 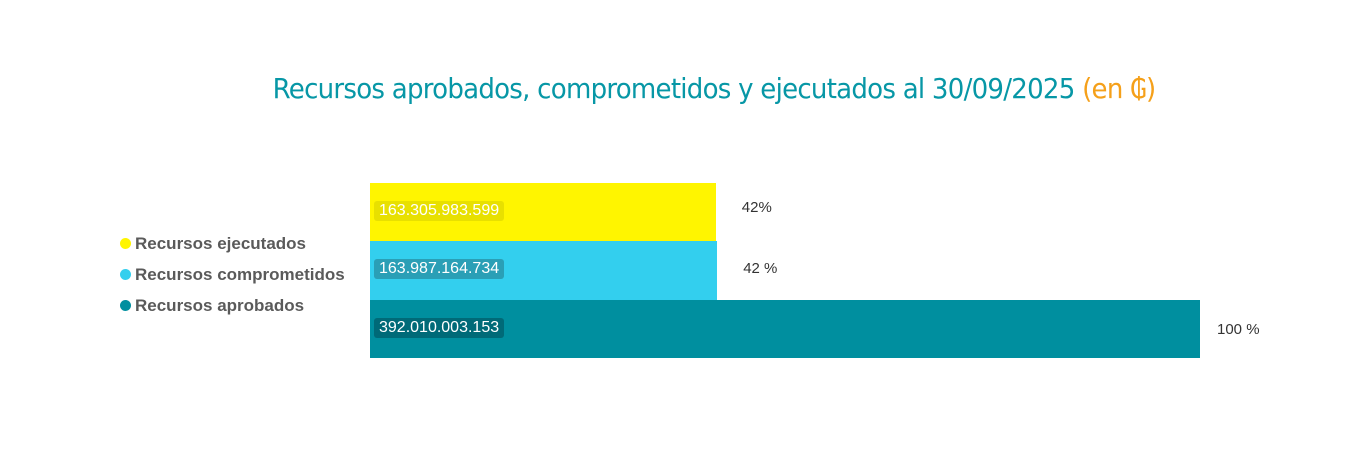 What do you see at coordinates (439, 269) in the screenshot?
I see `data-label: 163.987.164.734` at bounding box center [439, 269].